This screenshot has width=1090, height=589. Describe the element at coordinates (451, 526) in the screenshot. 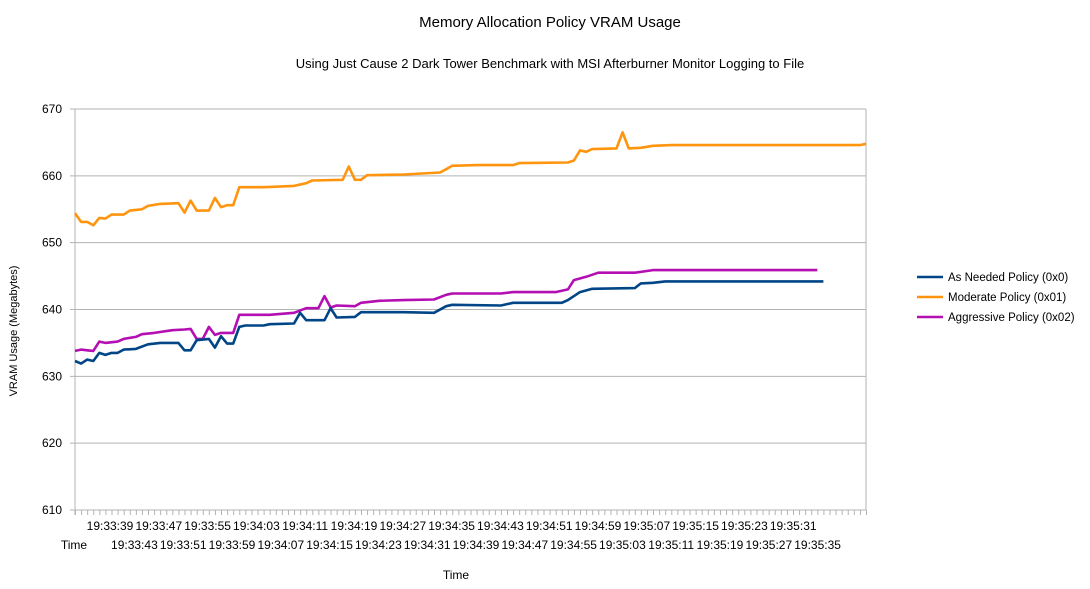

I see `x-tick-label: 19:34:35` at that location.